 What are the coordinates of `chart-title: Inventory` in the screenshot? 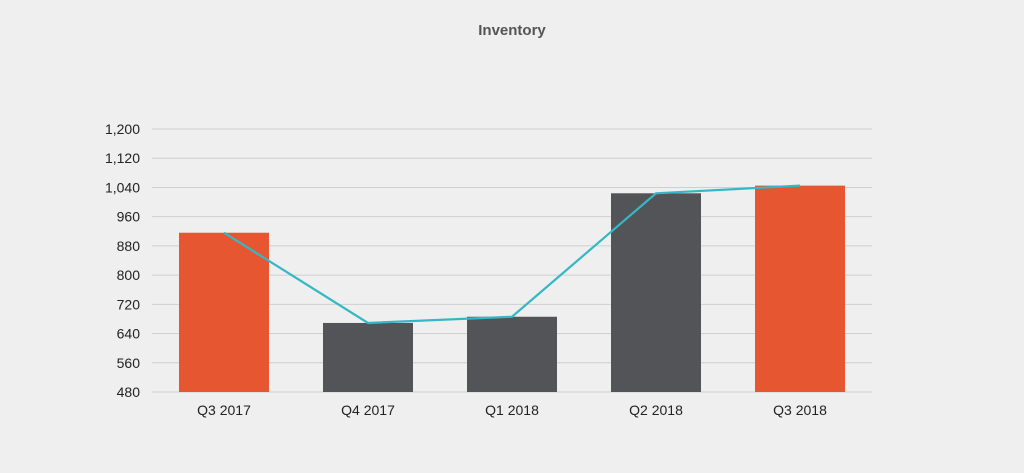 It's located at (512, 30).